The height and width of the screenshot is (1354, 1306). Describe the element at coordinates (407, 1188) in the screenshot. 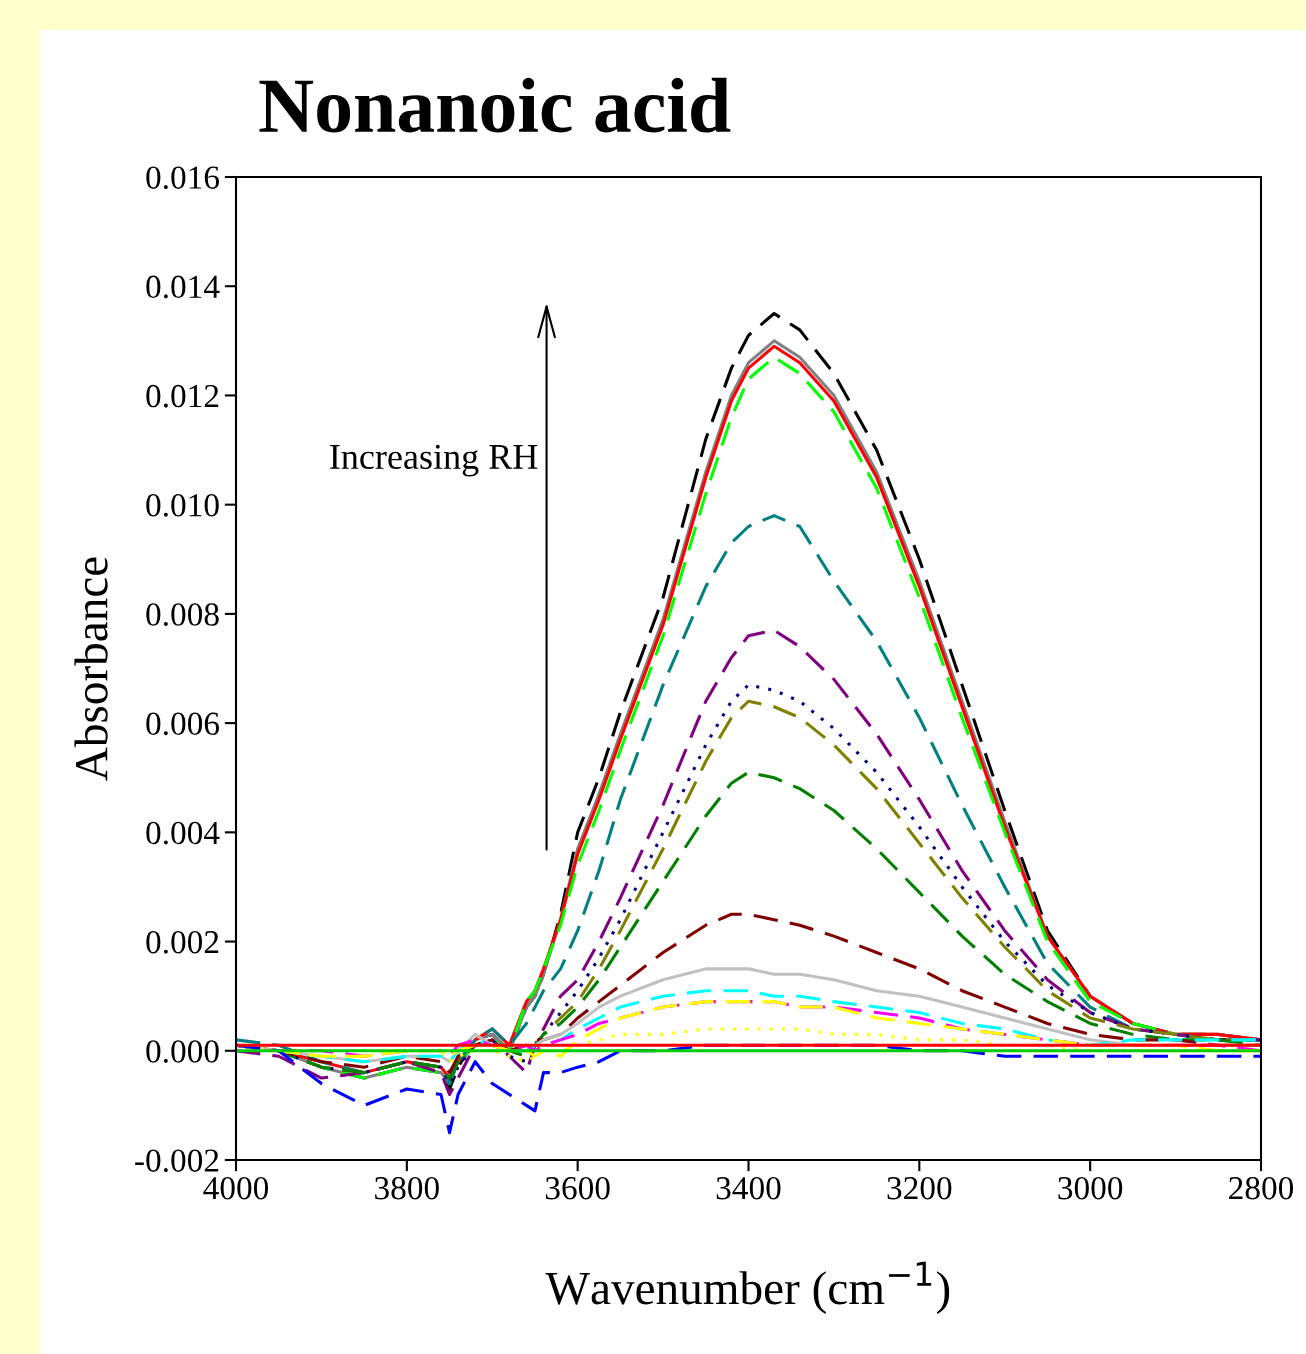

I see `x-tick-label: 3800` at that location.